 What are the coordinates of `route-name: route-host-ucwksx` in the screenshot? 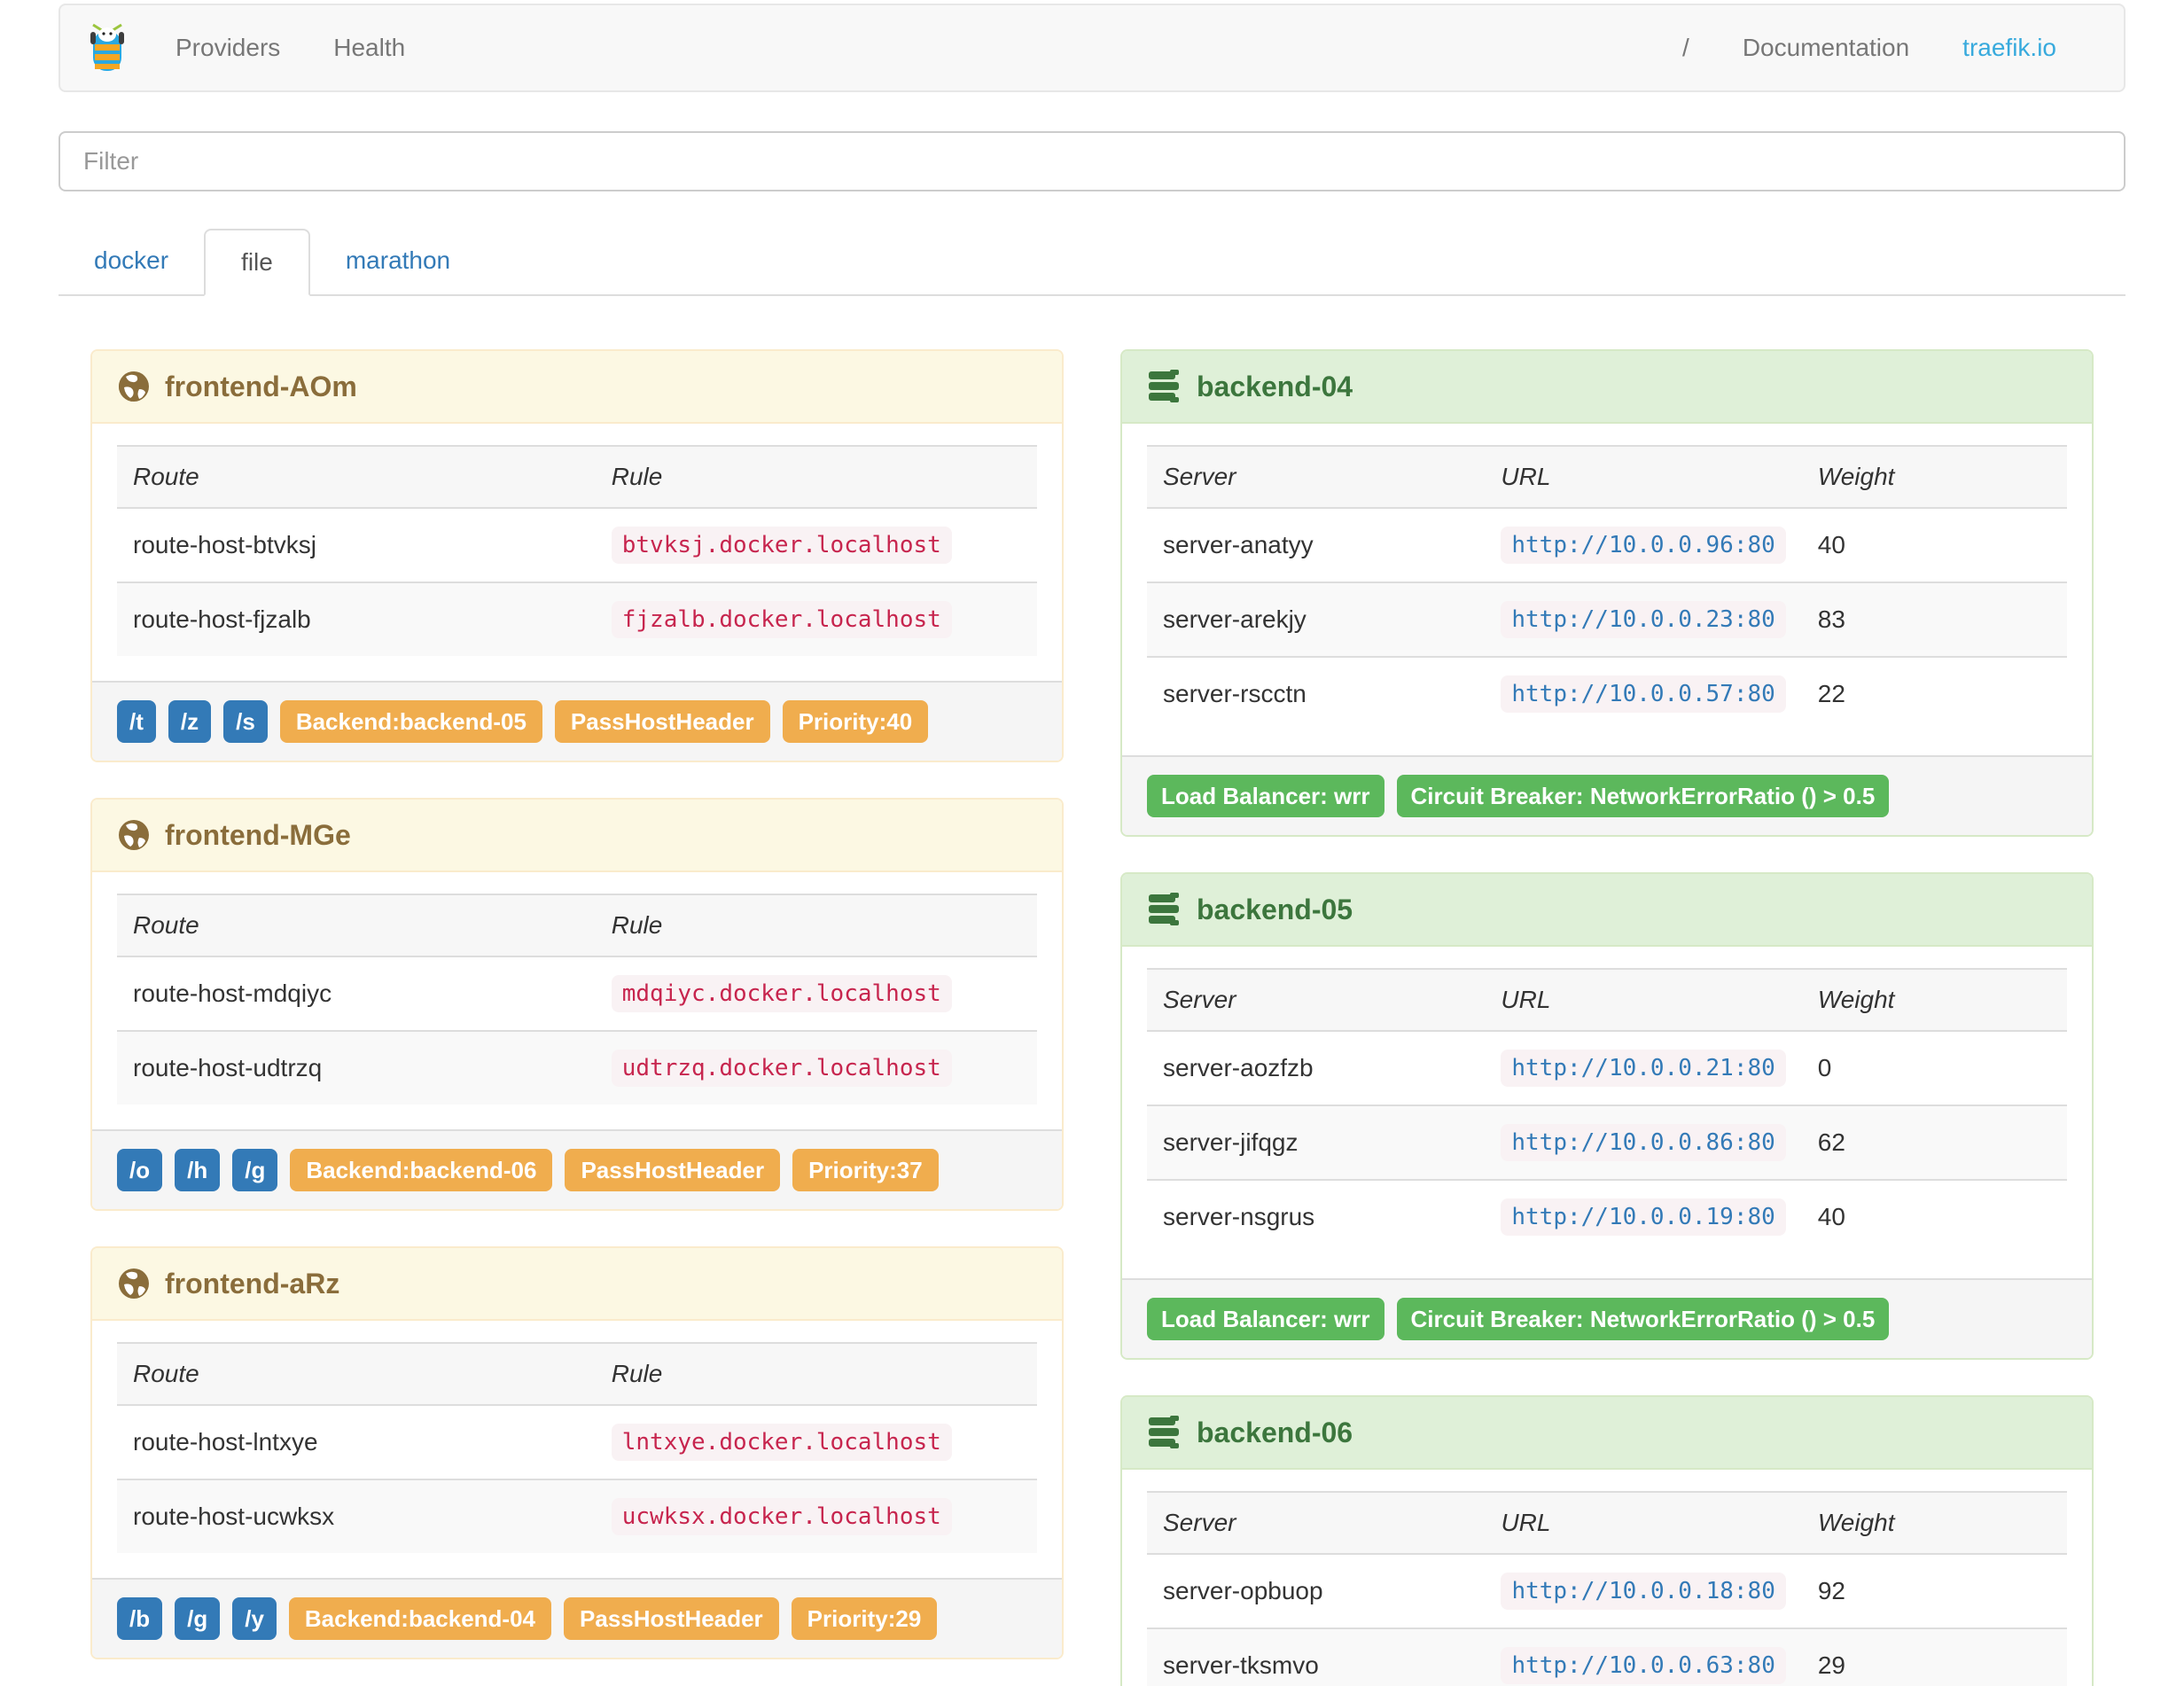 It's located at (356, 1516).